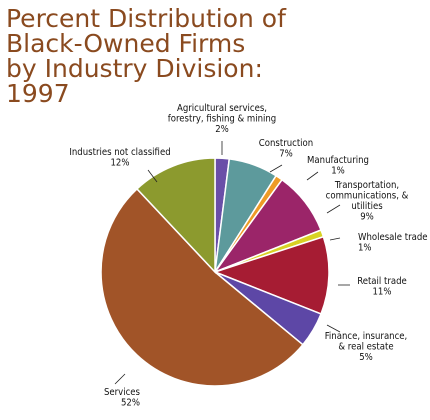  Describe the element at coordinates (222, 108) in the screenshot. I see `slice-category-label: Agricultural services,` at that location.